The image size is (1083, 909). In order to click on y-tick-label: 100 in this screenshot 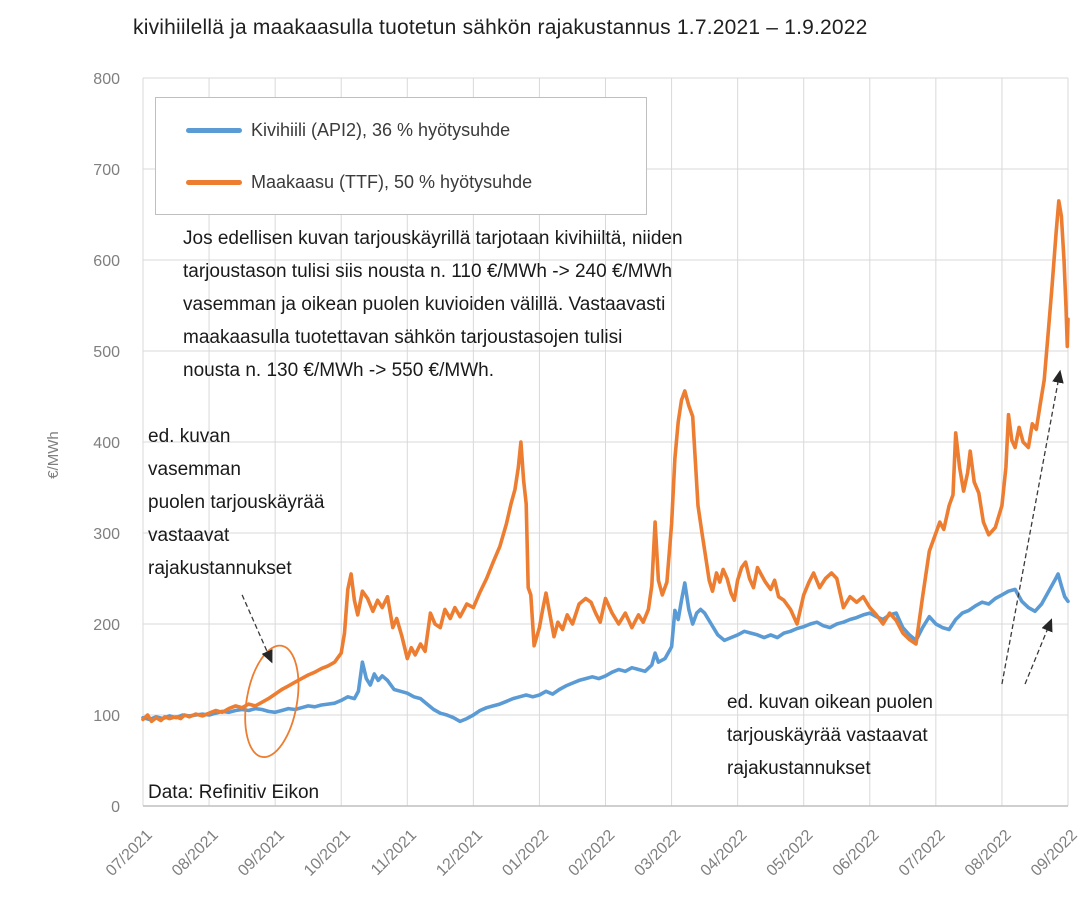, I will do `click(106, 716)`.